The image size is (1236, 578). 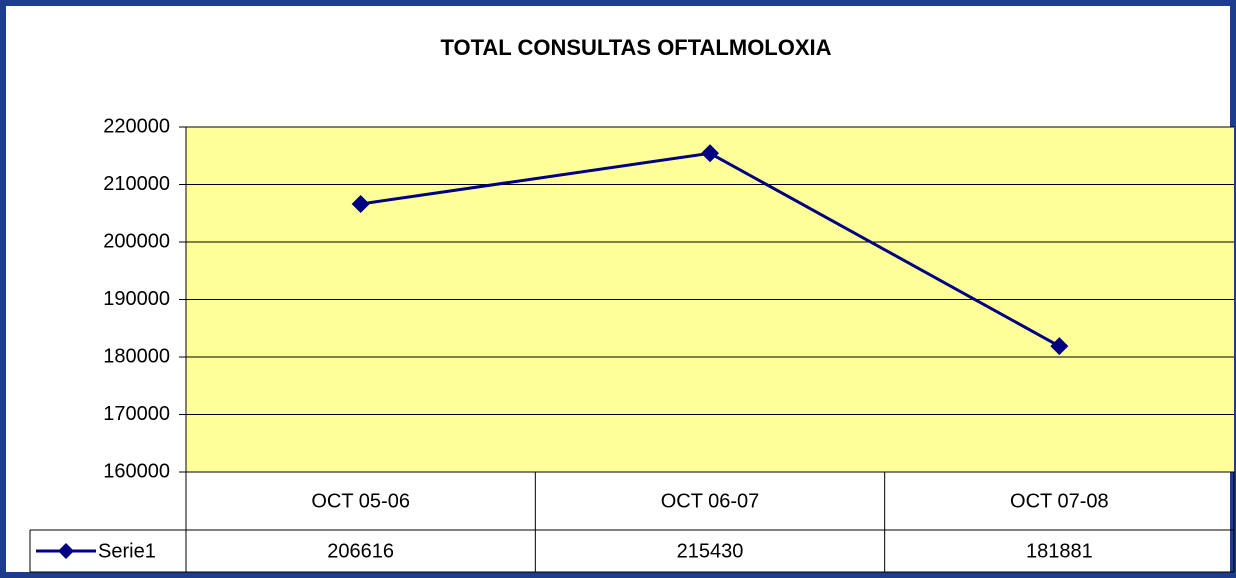 I want to click on chart-title: TOTAL CONSULTAS OFTALMOLOXIA, so click(x=635, y=47).